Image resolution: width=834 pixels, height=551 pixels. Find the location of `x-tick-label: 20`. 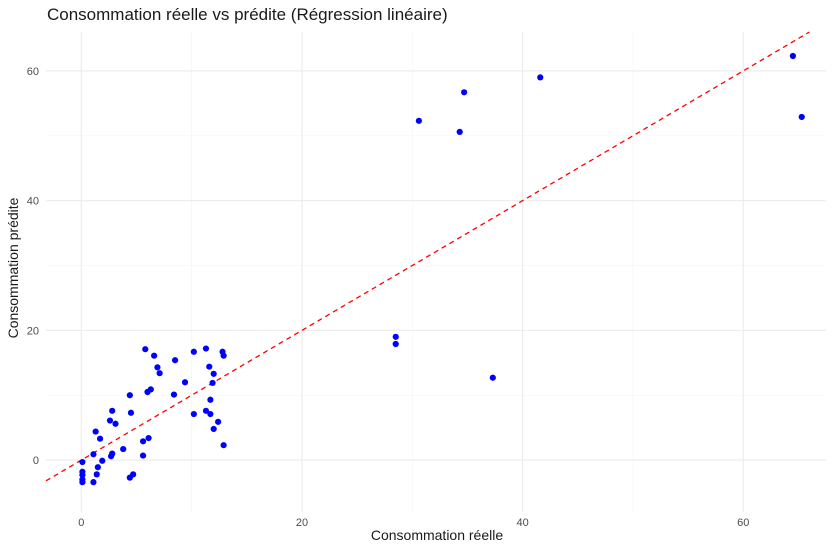

x-tick-label: 20 is located at coordinates (302, 523).